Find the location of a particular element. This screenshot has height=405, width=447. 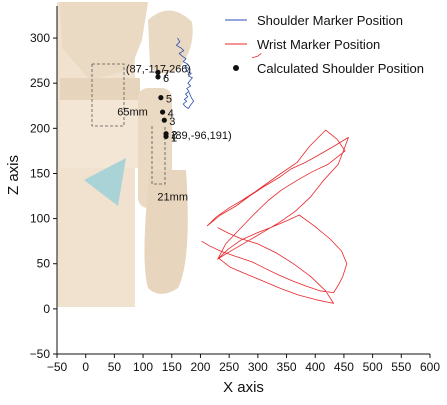

dimension-65mm-box is located at coordinates (108, 95).